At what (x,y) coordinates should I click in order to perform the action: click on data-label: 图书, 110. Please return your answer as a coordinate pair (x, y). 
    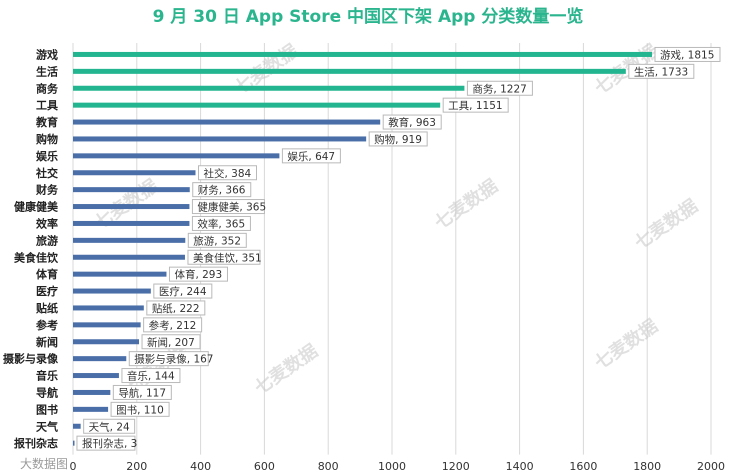
    Looking at the image, I should click on (140, 410).